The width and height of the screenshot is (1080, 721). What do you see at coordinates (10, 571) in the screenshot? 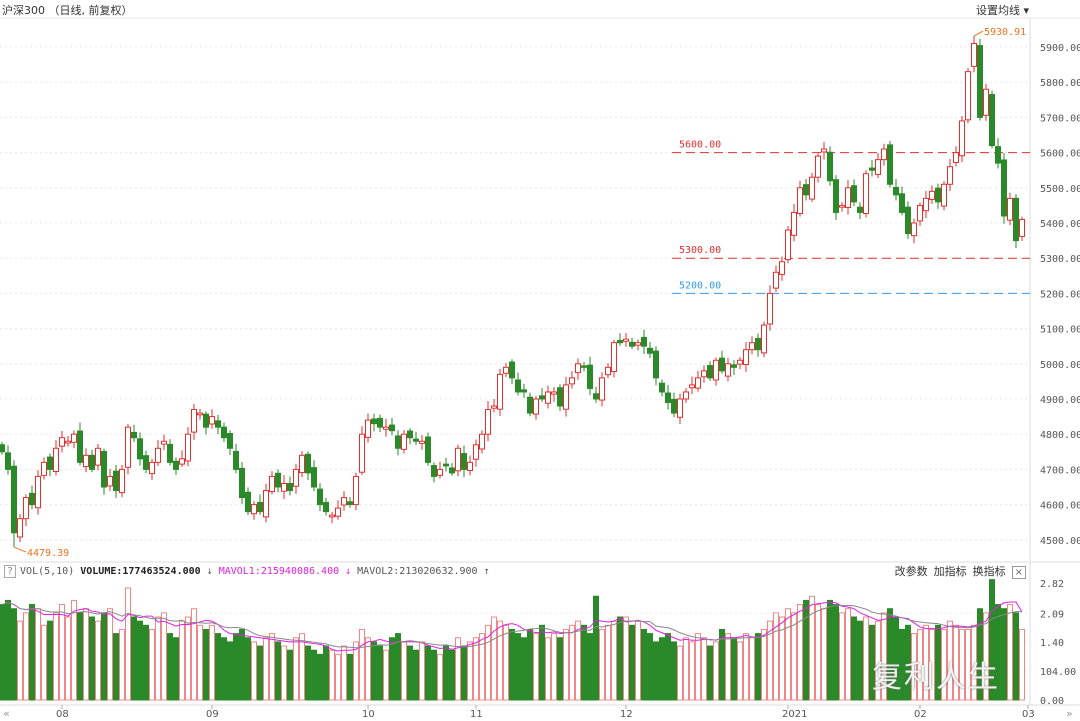
I see `help-icon: ?` at bounding box center [10, 571].